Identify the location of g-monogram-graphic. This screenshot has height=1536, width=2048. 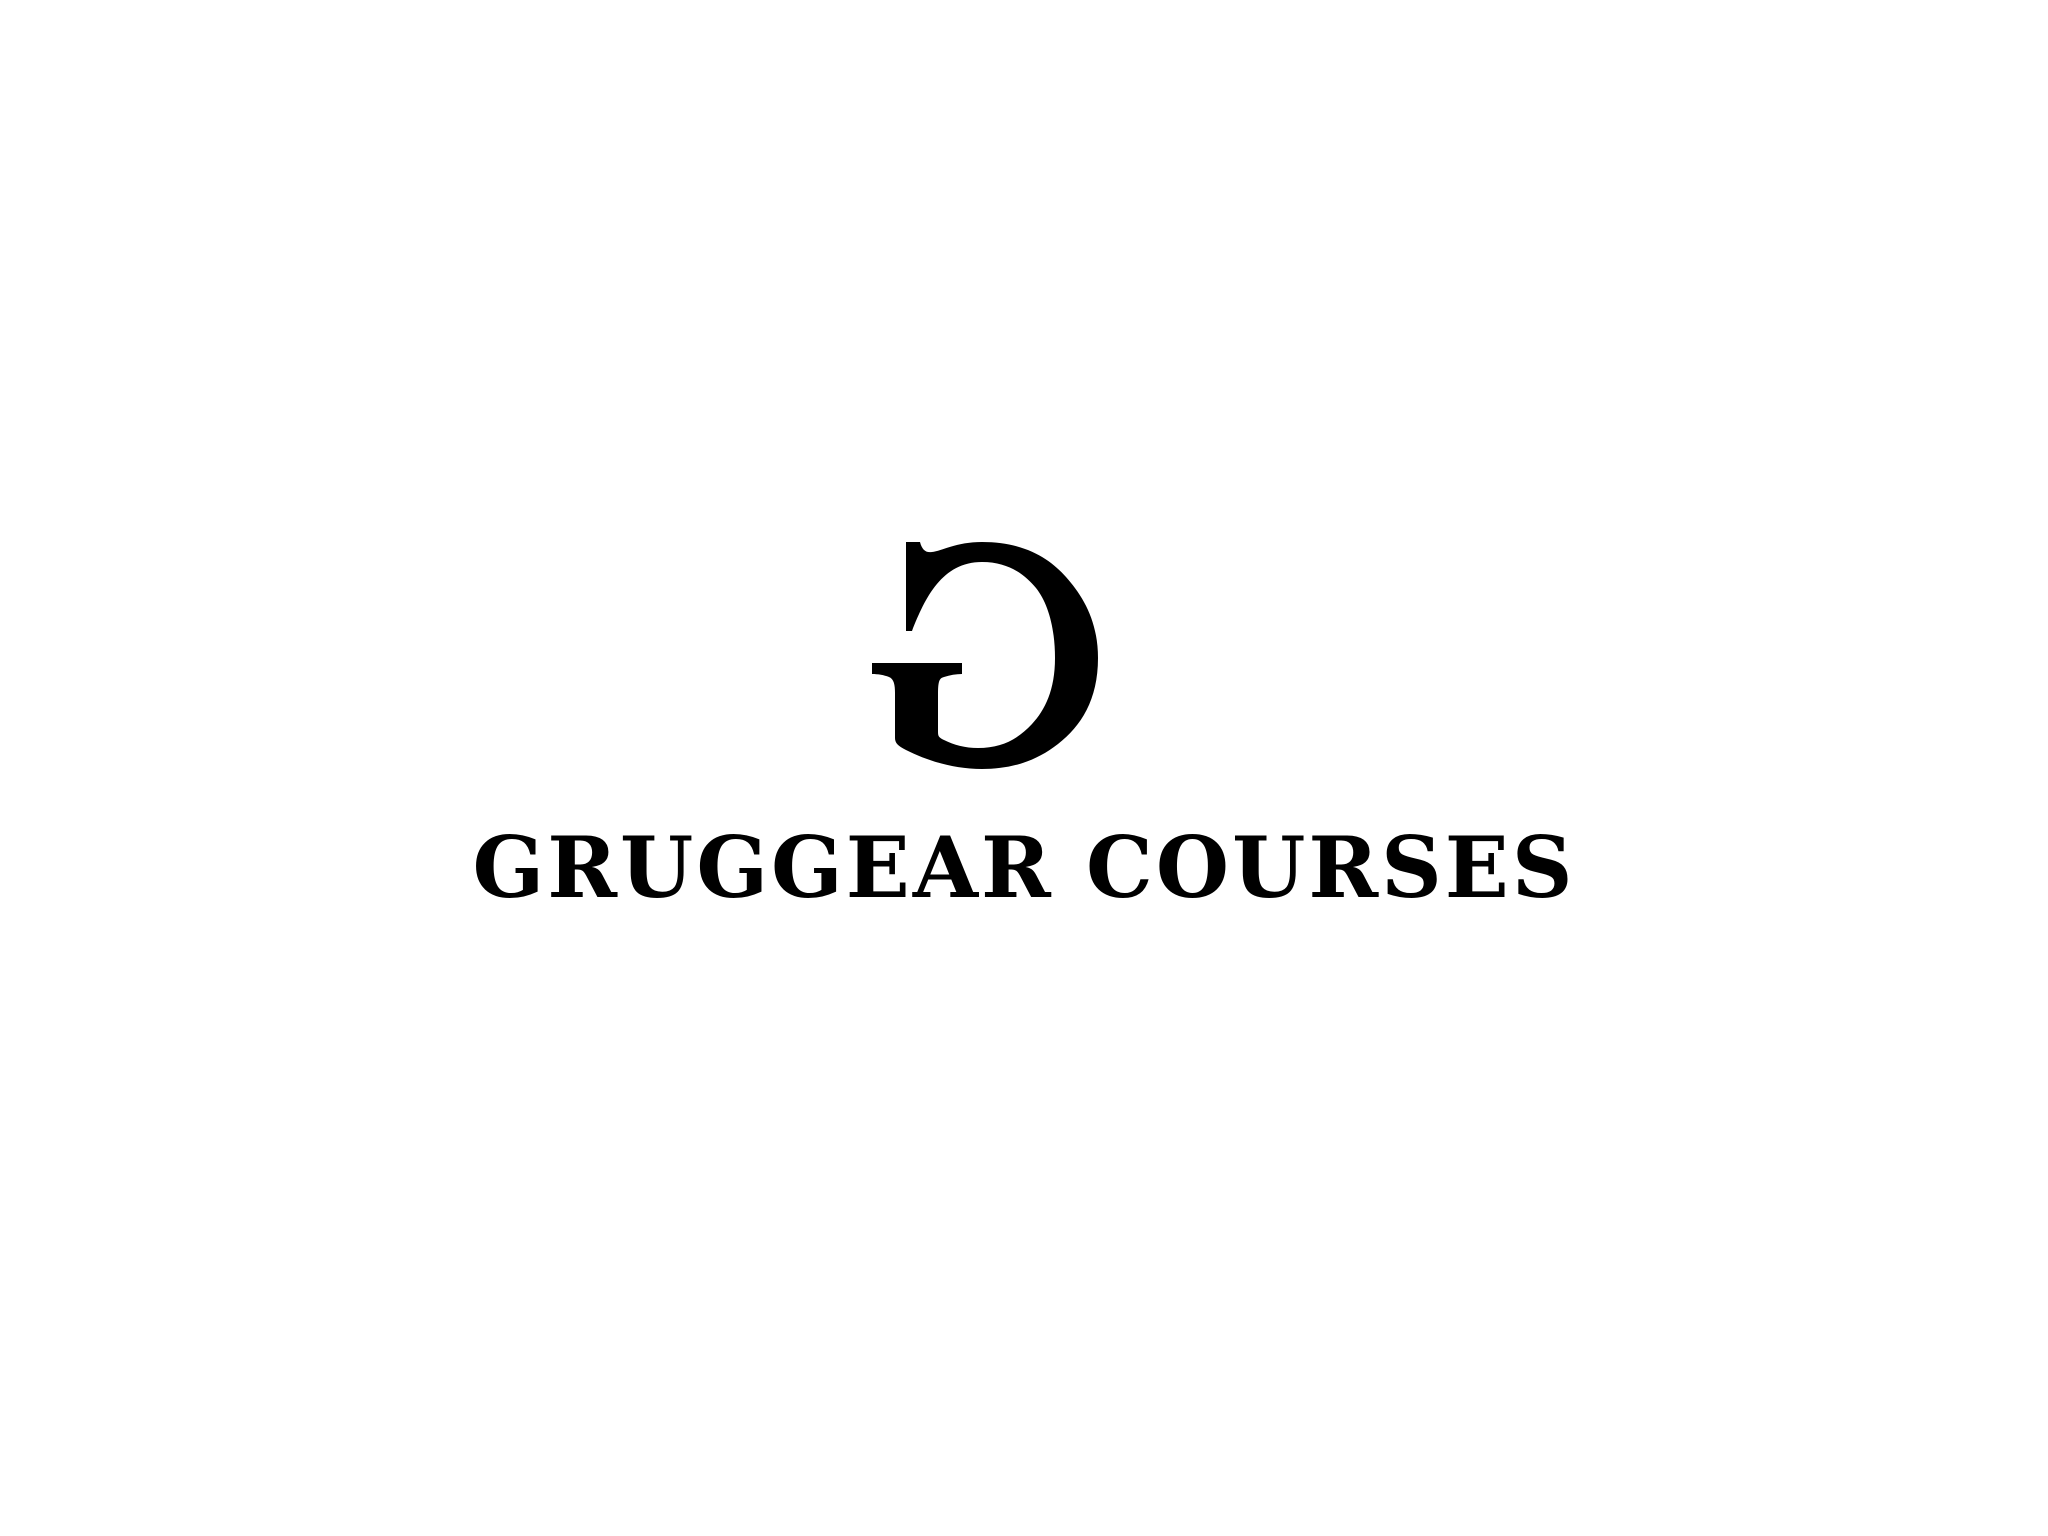
(985, 655).